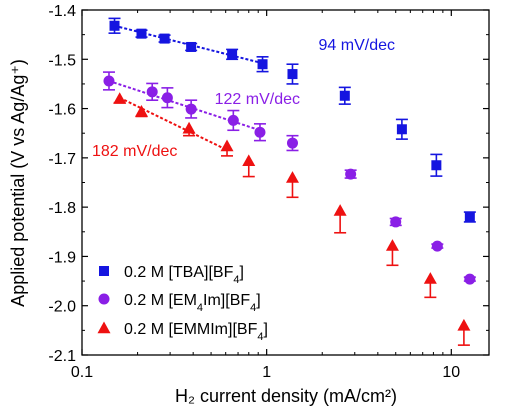  What do you see at coordinates (257, 99) in the screenshot?
I see `slope-label: 122 mV/dec` at bounding box center [257, 99].